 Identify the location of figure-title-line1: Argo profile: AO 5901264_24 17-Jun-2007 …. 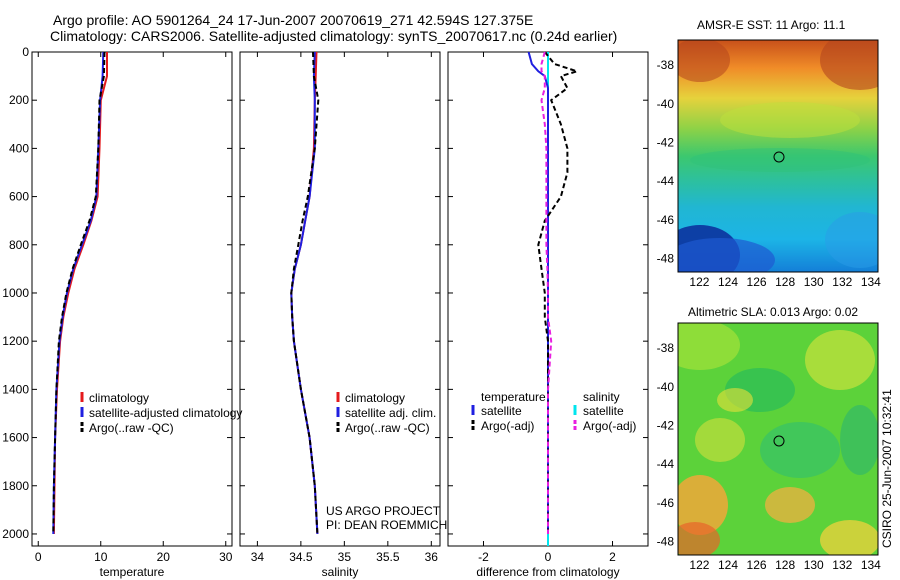
(293, 20).